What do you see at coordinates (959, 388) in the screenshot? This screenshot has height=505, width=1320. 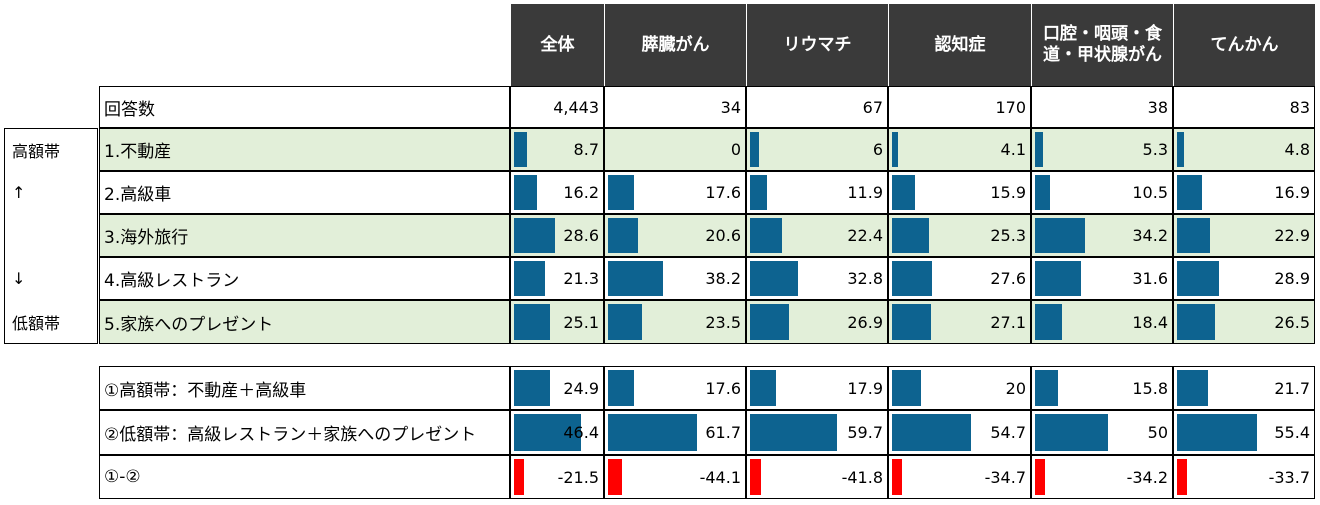 I see `data-cell: 20` at bounding box center [959, 388].